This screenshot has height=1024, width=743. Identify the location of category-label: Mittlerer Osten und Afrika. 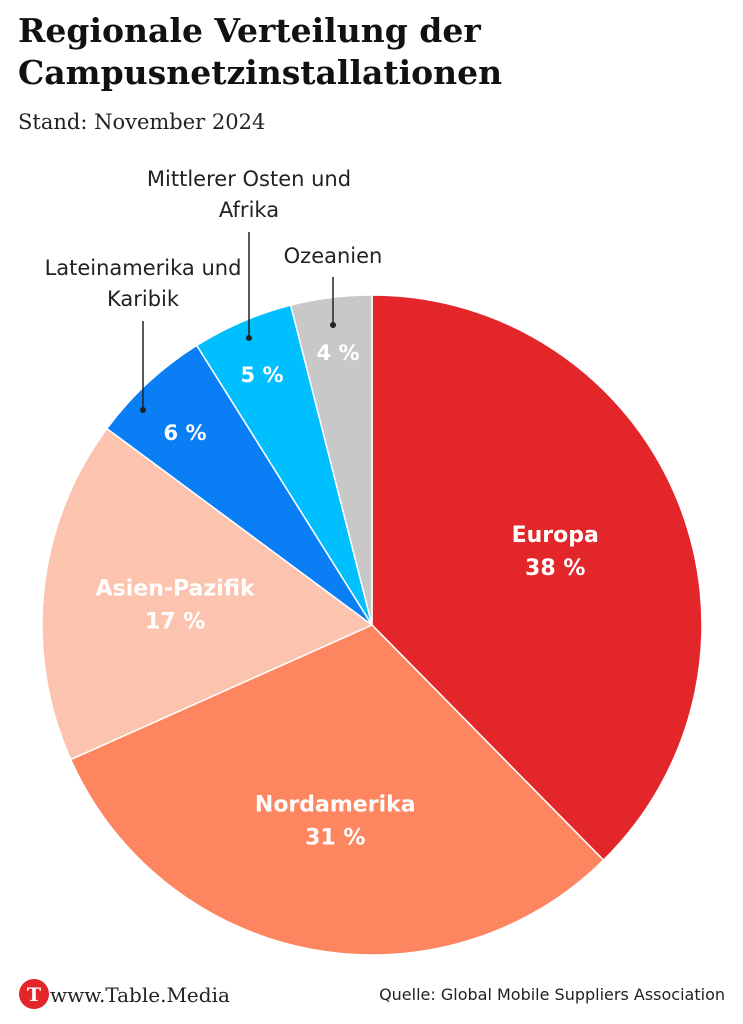
(249, 194).